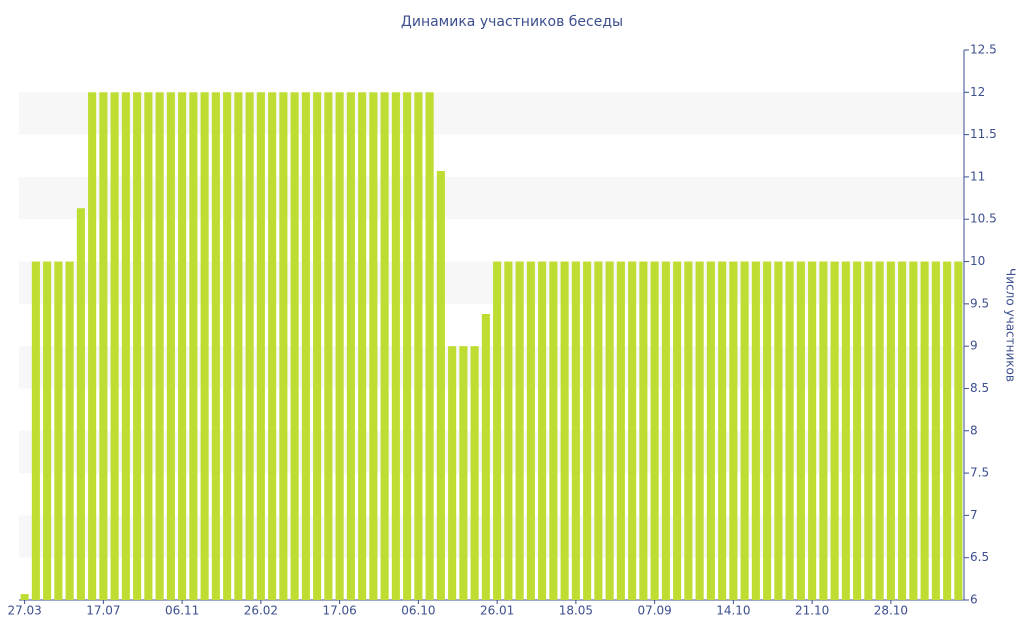  What do you see at coordinates (979, 388) in the screenshot?
I see `y-tick-label: 8.5` at bounding box center [979, 388].